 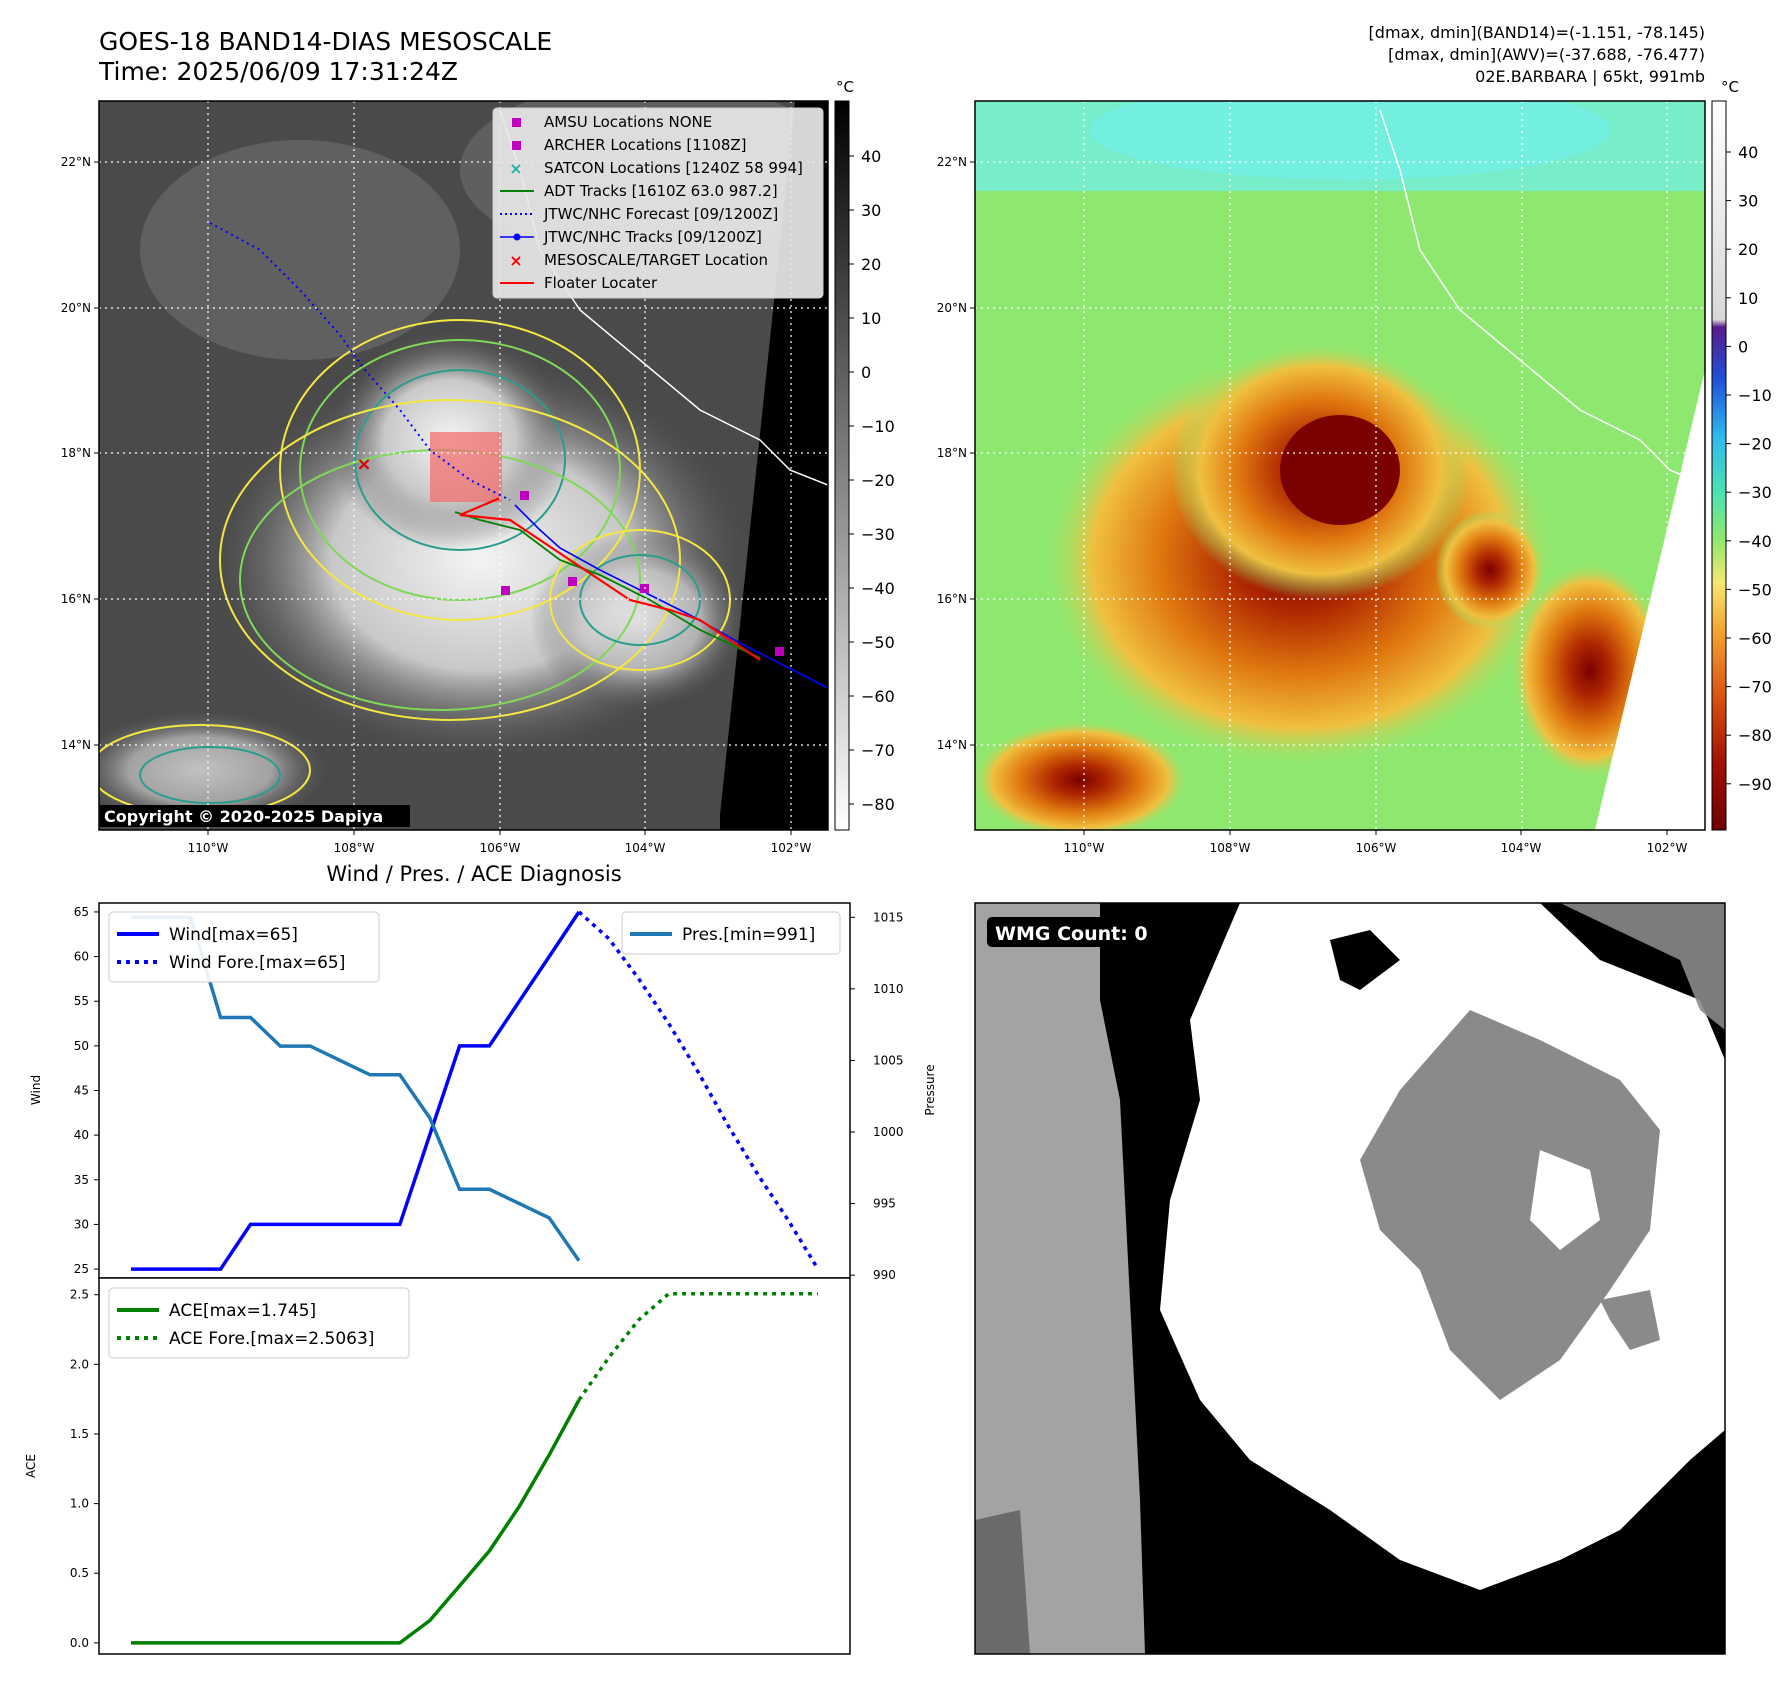 What do you see at coordinates (242, 1311) in the screenshot?
I see `legend-label: ACE[max=1.745]` at bounding box center [242, 1311].